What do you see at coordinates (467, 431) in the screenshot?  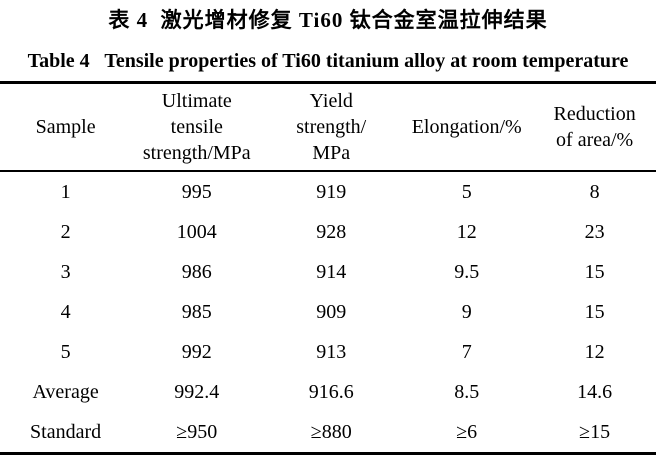 I see `table-cell: ≥6` at bounding box center [467, 431].